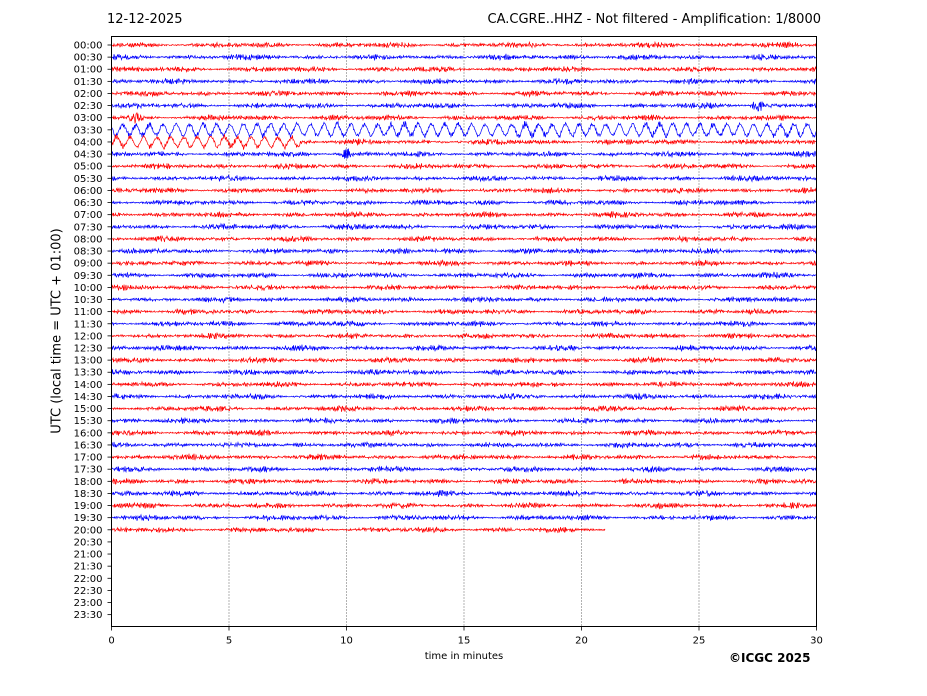 The width and height of the screenshot is (927, 696). Describe the element at coordinates (88, 227) in the screenshot. I see `y-tick-label: 07:30` at that location.